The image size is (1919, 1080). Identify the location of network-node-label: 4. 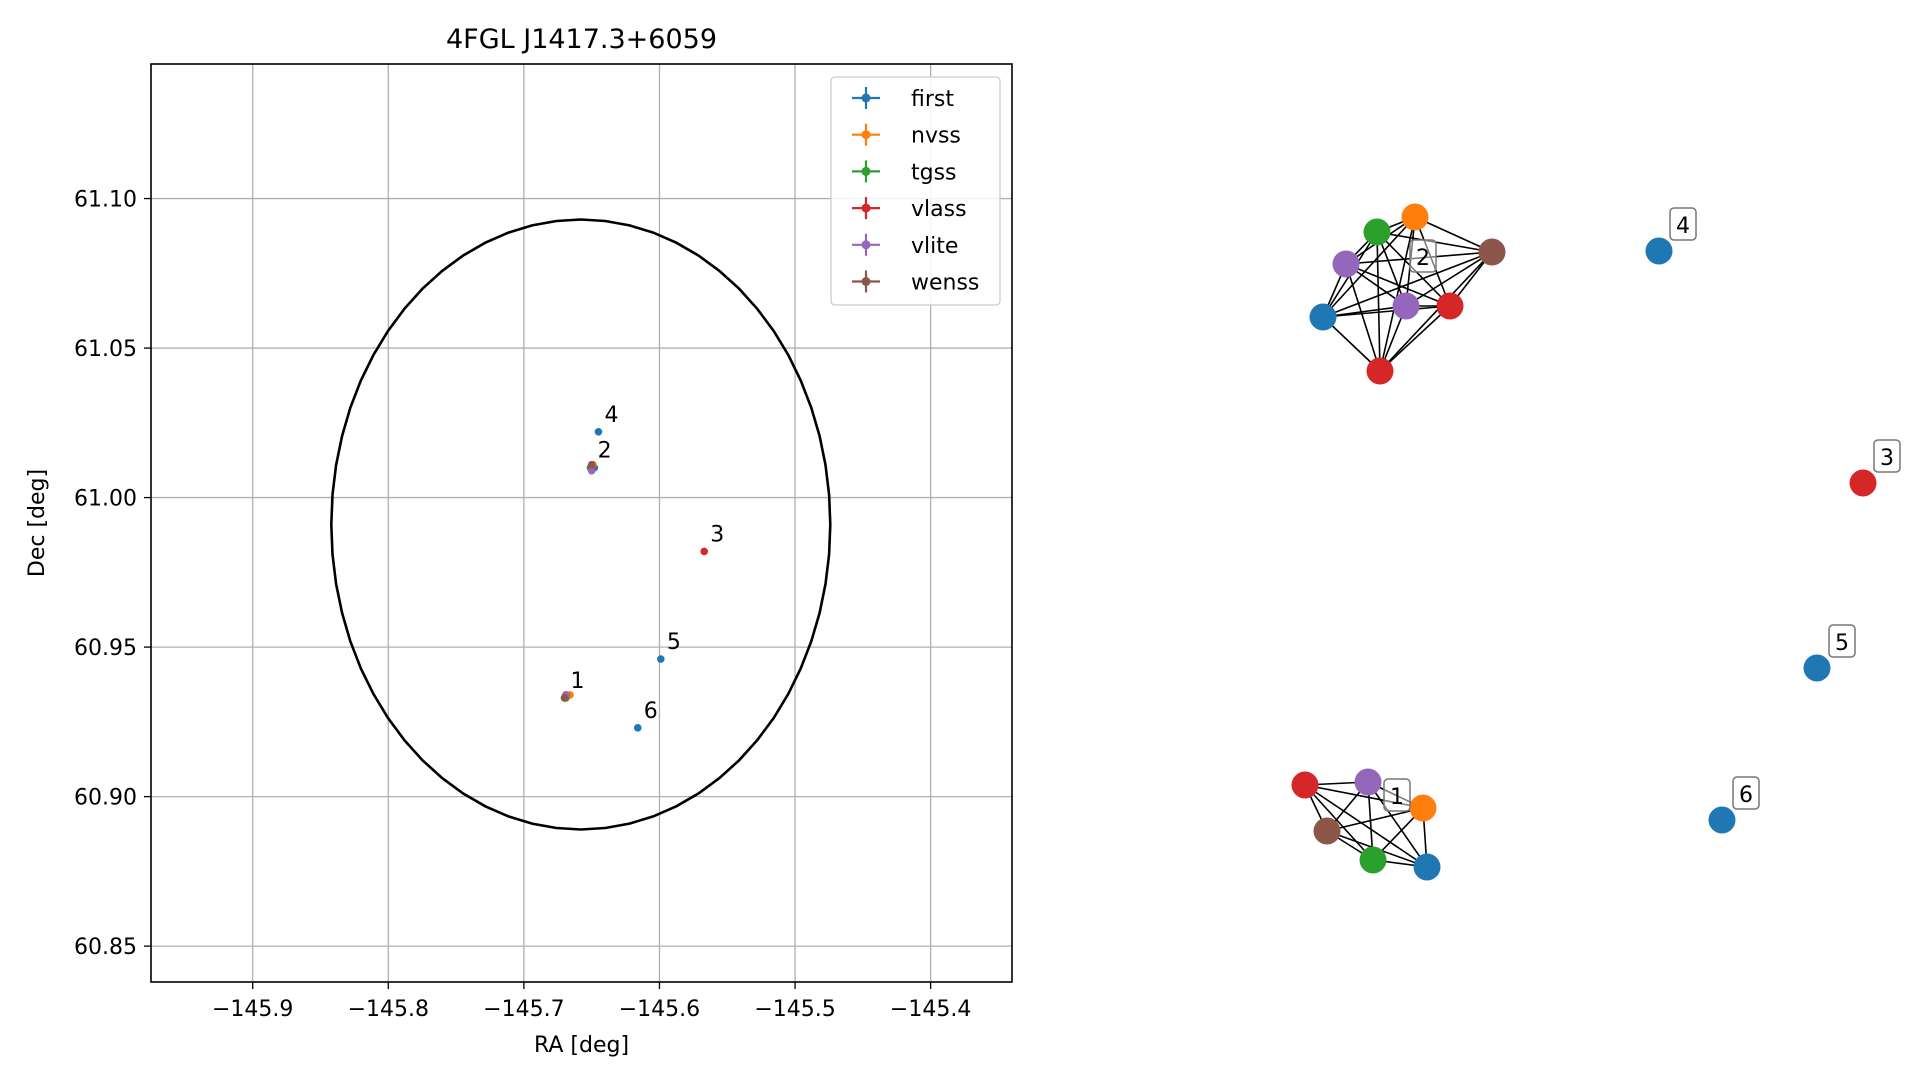
(1683, 224).